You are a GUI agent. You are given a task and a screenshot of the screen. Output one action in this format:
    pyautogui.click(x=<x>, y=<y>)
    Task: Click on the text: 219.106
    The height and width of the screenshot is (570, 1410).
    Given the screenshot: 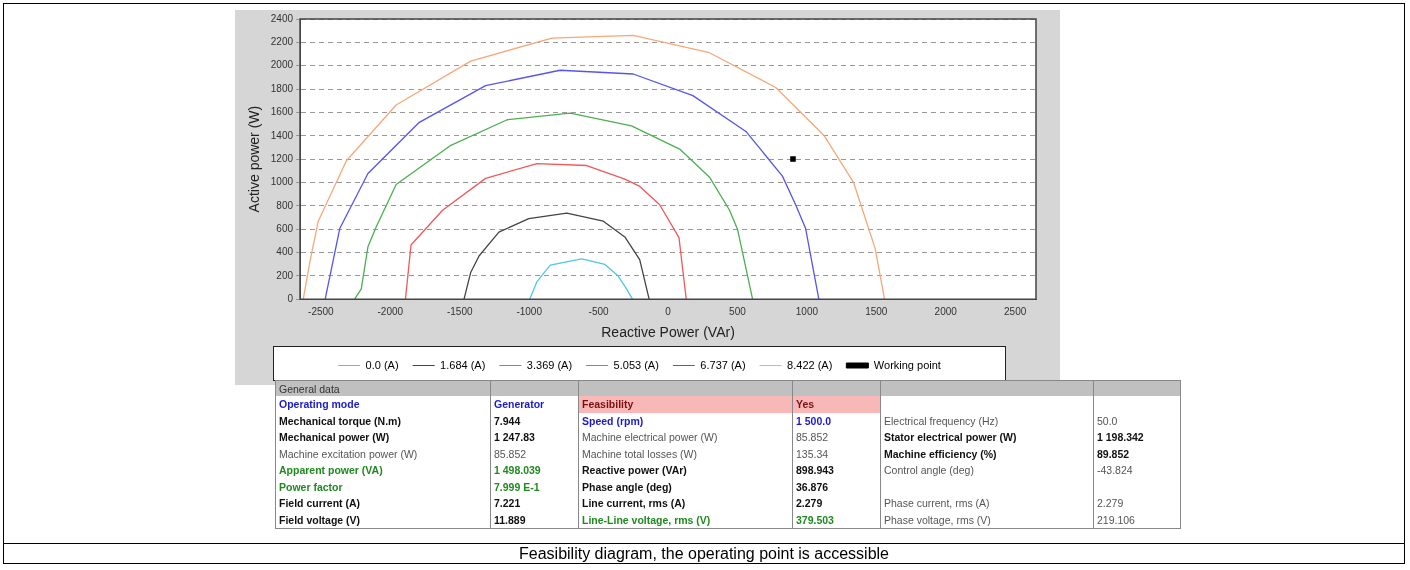 What is the action you would take?
    pyautogui.click(x=1116, y=519)
    